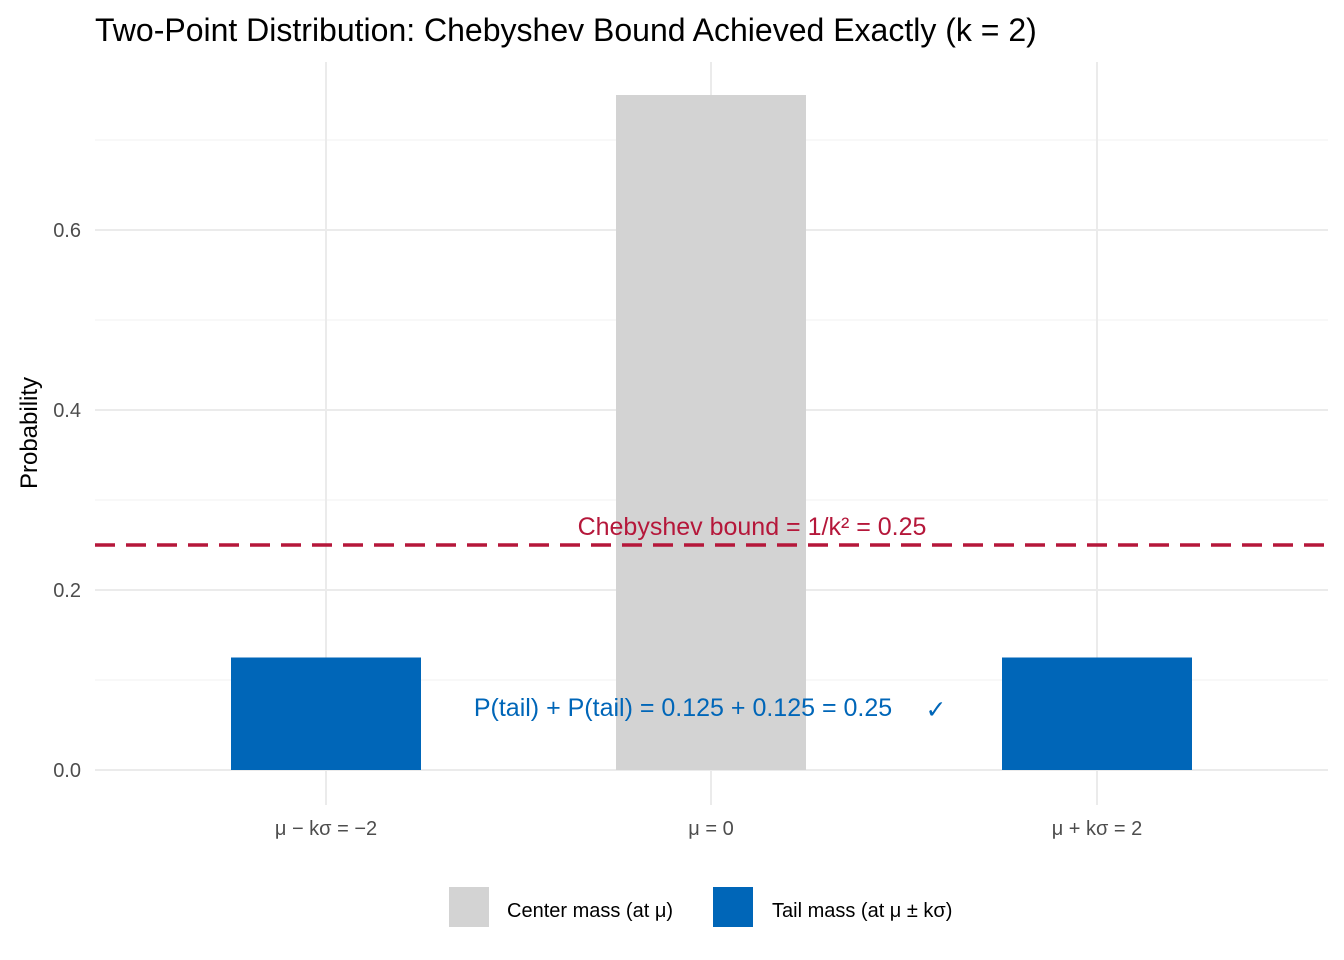  What do you see at coordinates (67, 501) in the screenshot?
I see `y-tick-labels: 0.0 0.2 0.4 0.6` at bounding box center [67, 501].